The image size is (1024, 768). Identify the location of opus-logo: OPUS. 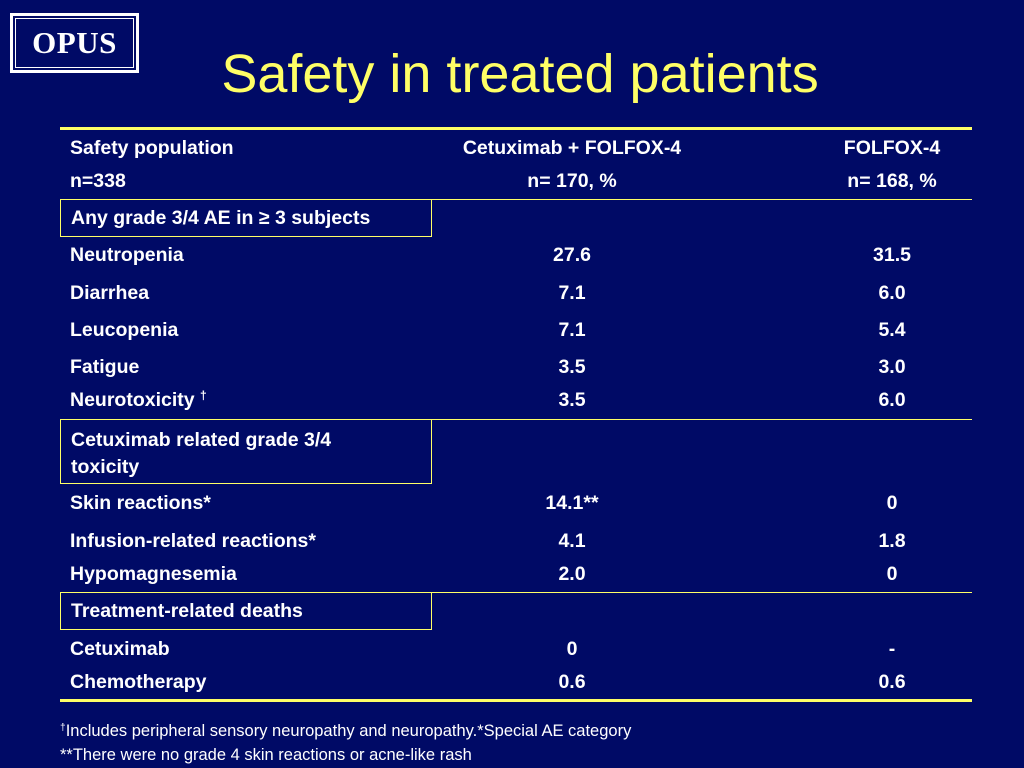
(74, 43).